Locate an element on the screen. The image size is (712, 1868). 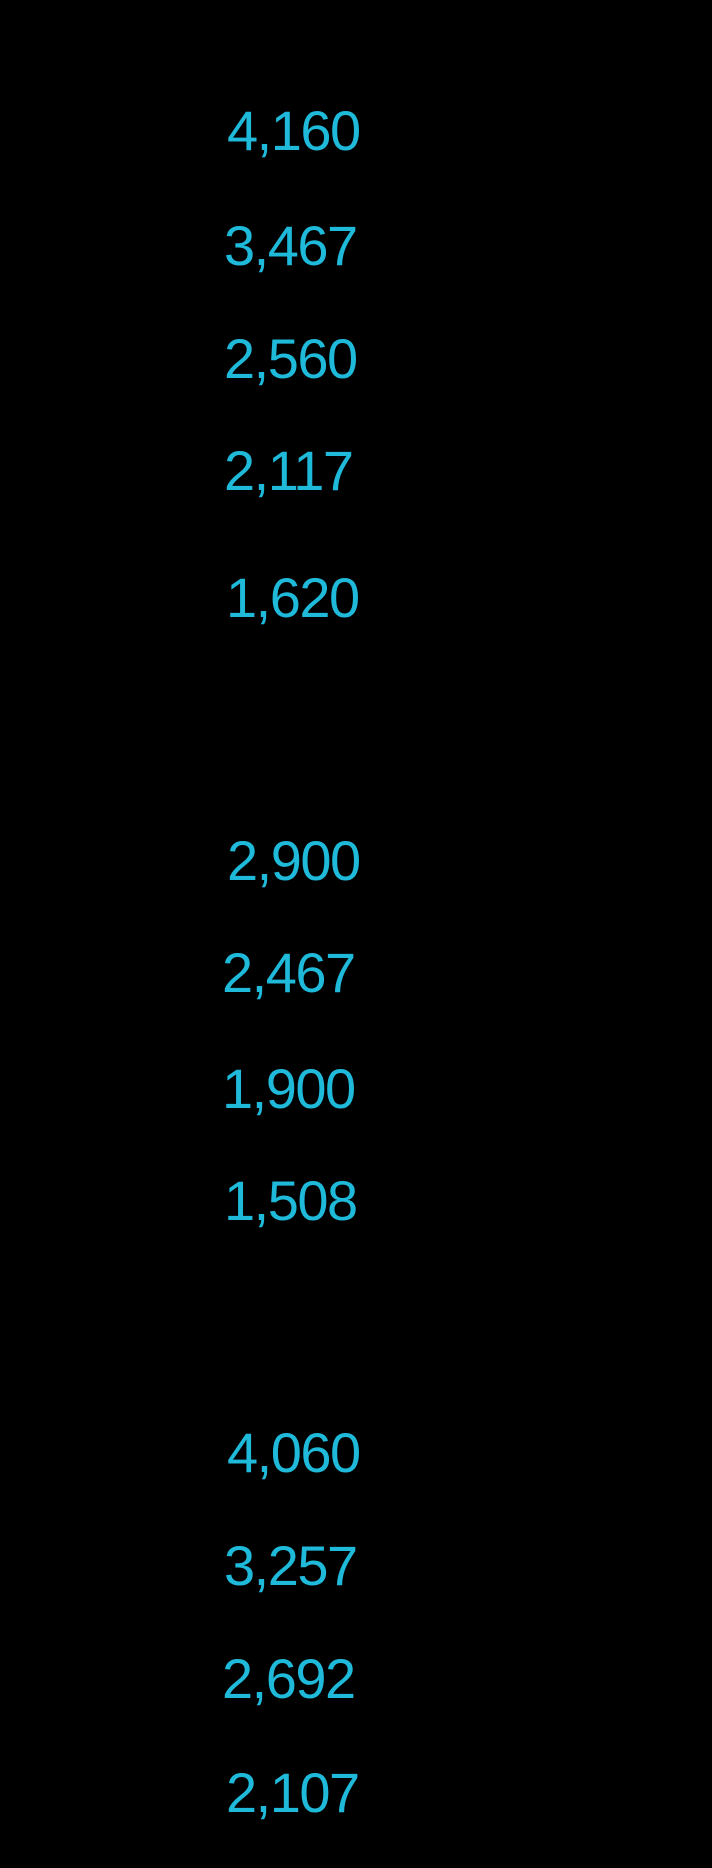
numeric-value: 4,160 is located at coordinates (294, 130).